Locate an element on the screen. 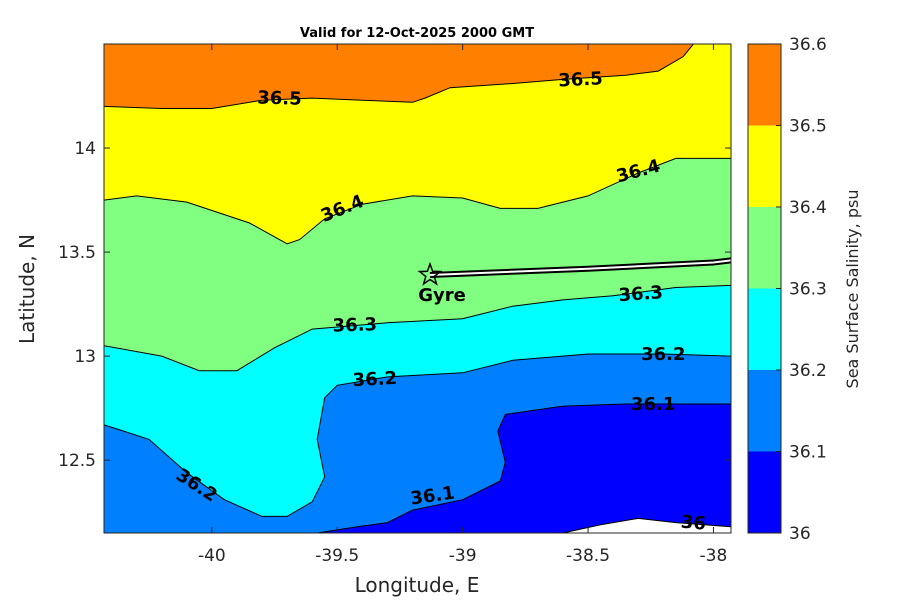 The height and width of the screenshot is (600, 900). colorbar-band-36.4 is located at coordinates (764, 166).